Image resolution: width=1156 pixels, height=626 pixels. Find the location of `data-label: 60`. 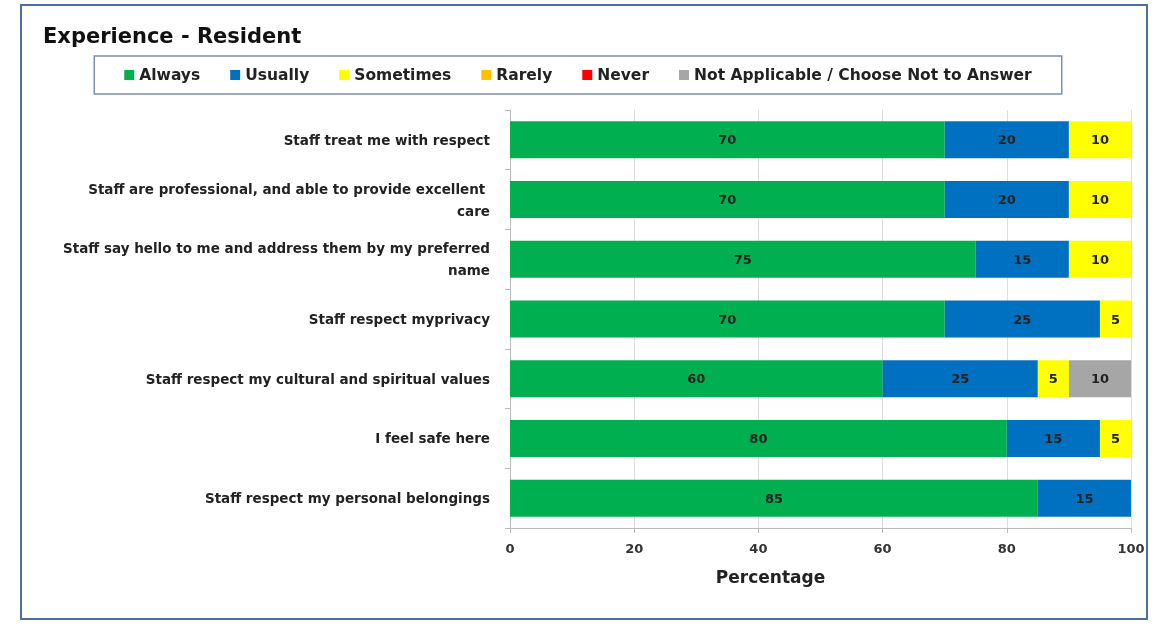

data-label: 60 is located at coordinates (696, 379).